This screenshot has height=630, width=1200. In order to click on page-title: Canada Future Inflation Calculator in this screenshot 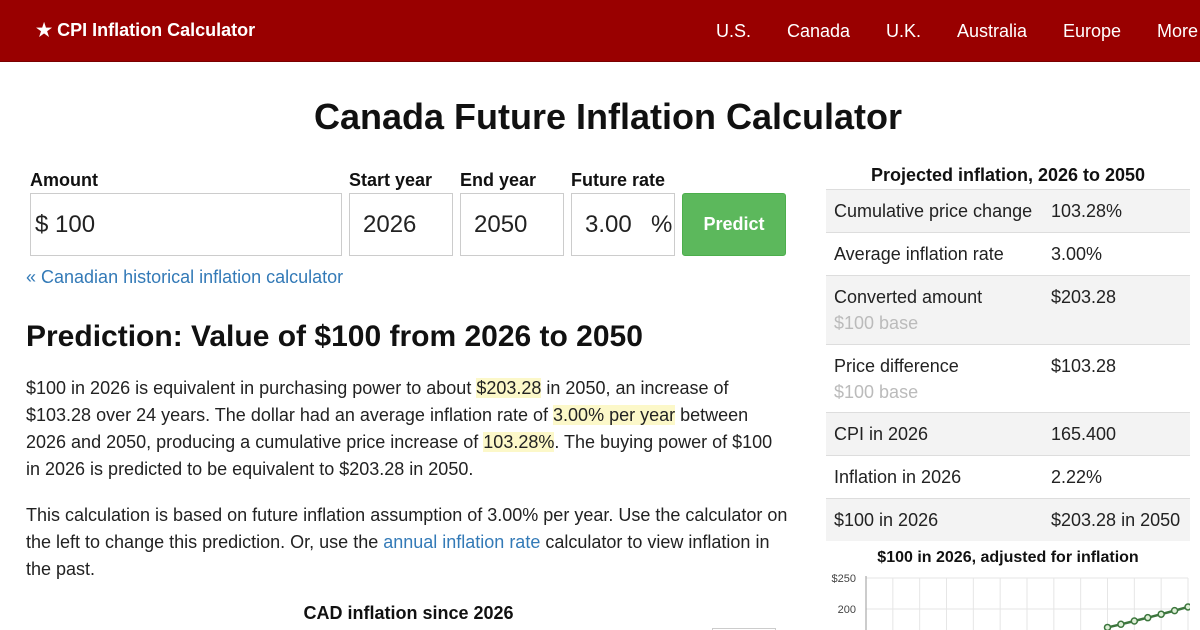, I will do `click(608, 116)`.